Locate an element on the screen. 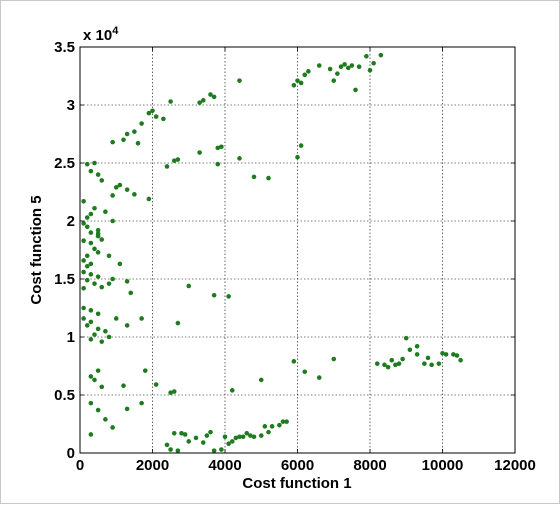 The image size is (560, 508). y-tick-label: 0 is located at coordinates (71, 453).